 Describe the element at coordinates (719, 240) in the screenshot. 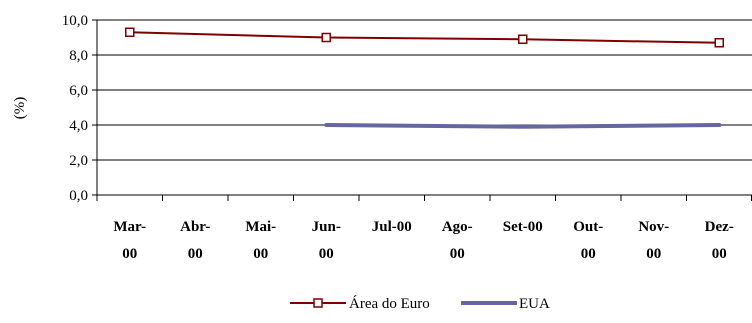

I see `x-tick-label: Dez- 00` at that location.